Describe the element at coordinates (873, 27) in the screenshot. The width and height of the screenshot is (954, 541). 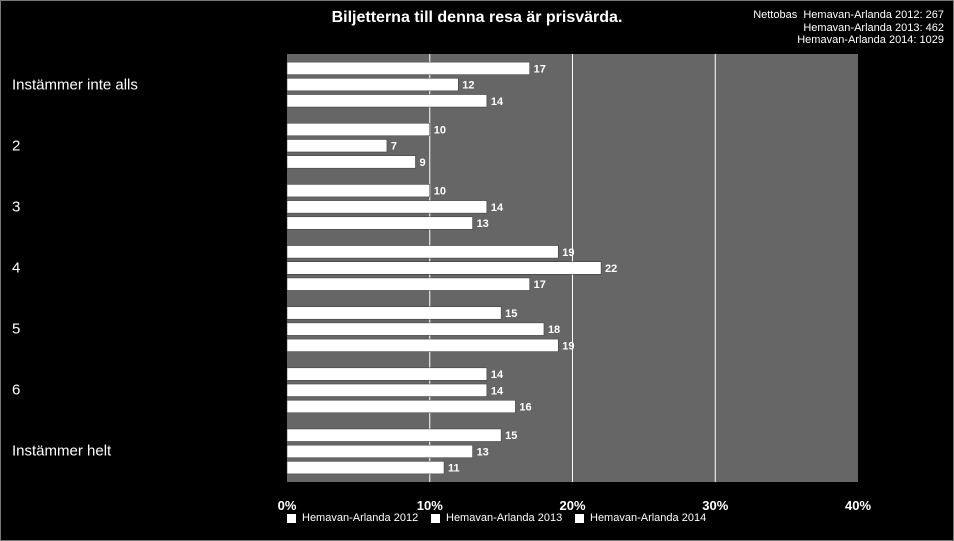
I see `nettobas-line-2013: Hemavan-Arlanda 2013: 462` at that location.